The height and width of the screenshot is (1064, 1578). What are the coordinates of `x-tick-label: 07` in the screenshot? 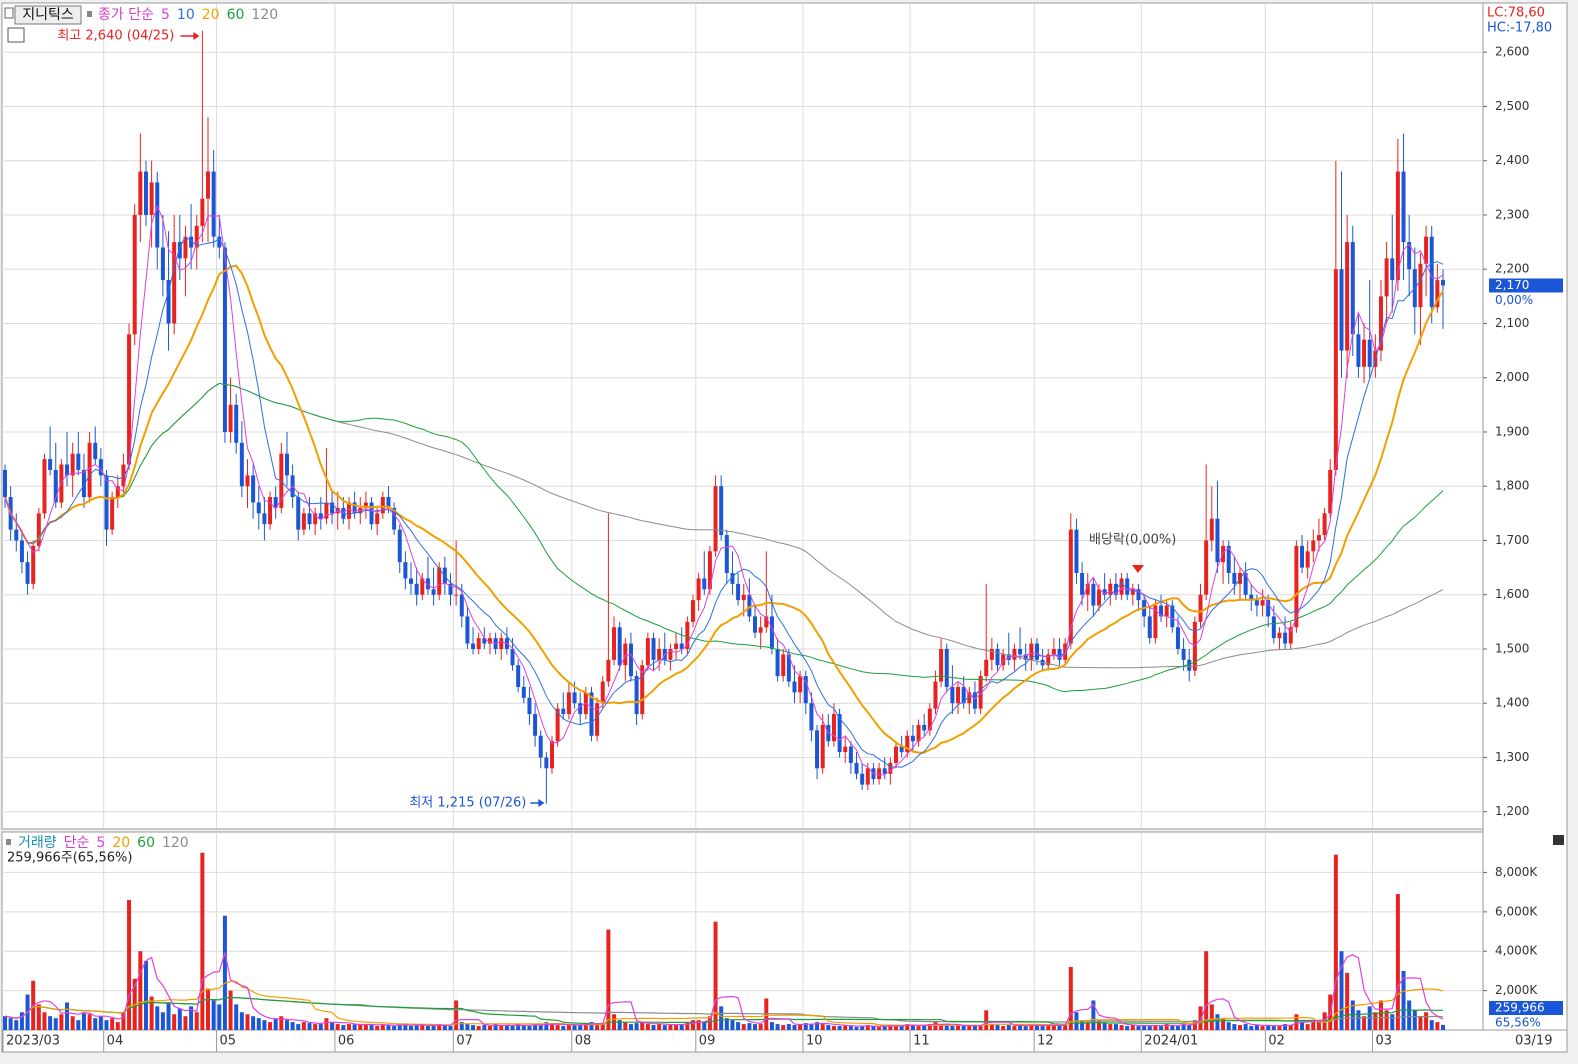 It's located at (464, 1041).